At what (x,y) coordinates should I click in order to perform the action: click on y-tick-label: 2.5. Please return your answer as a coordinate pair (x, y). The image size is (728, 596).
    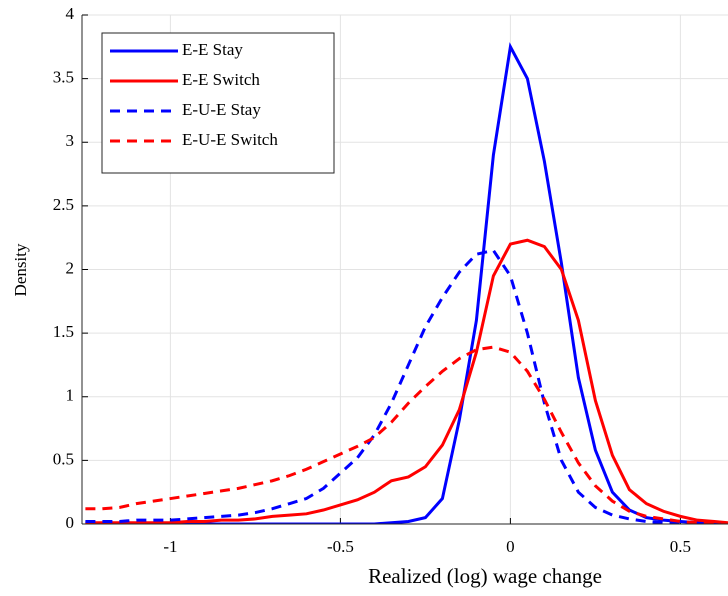
    Looking at the image, I should click on (63, 204).